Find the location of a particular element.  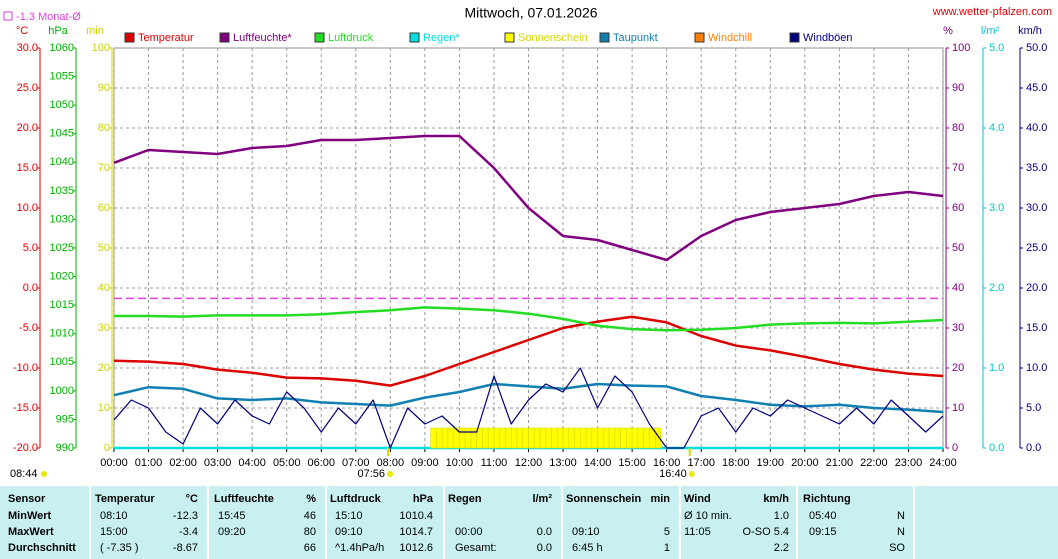

table-cell: 1010.4 is located at coordinates (416, 516).